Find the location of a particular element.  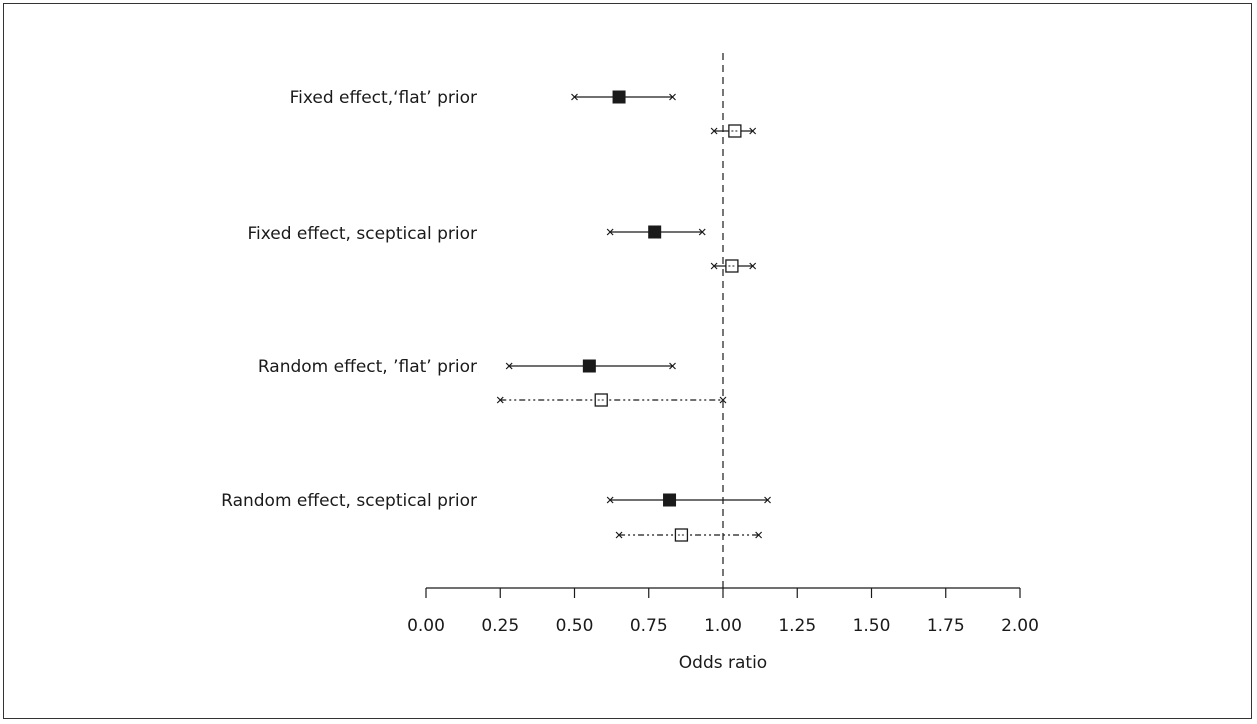

x-tick-label: 0.75 is located at coordinates (649, 626).